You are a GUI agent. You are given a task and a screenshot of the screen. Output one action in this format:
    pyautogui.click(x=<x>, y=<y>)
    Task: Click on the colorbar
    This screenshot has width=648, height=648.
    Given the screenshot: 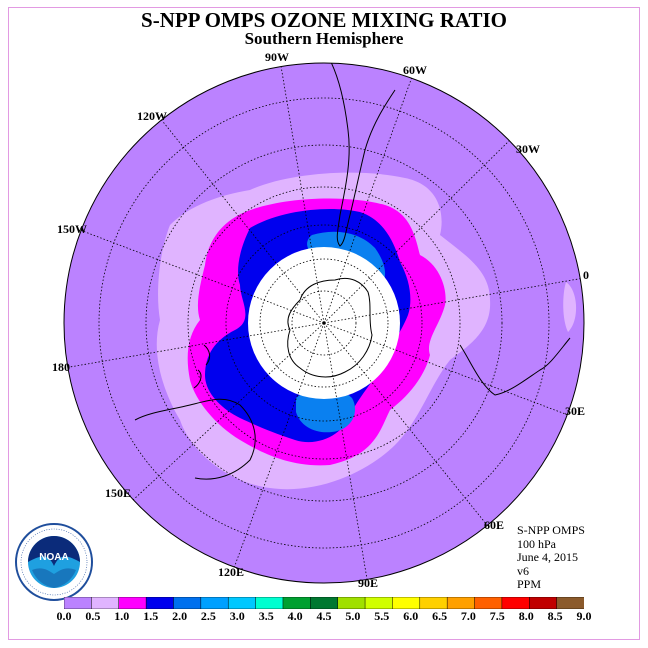 What is the action you would take?
    pyautogui.click(x=324, y=603)
    